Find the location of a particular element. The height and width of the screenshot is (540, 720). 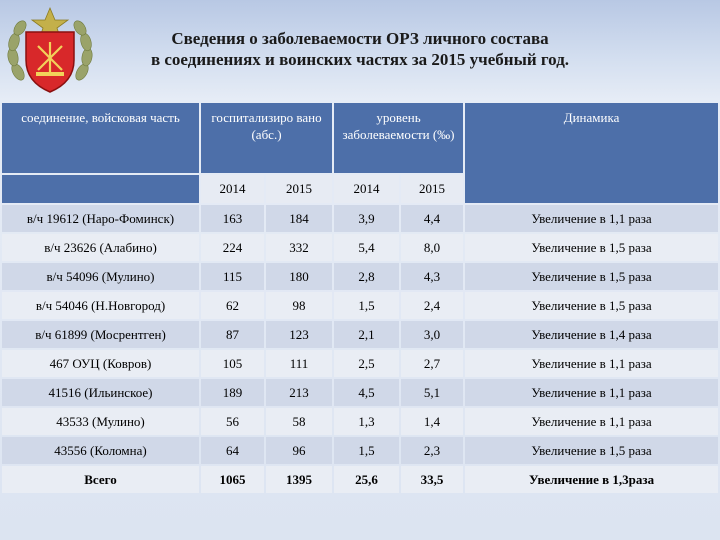

rate-2014: 5,4 is located at coordinates (367, 247).